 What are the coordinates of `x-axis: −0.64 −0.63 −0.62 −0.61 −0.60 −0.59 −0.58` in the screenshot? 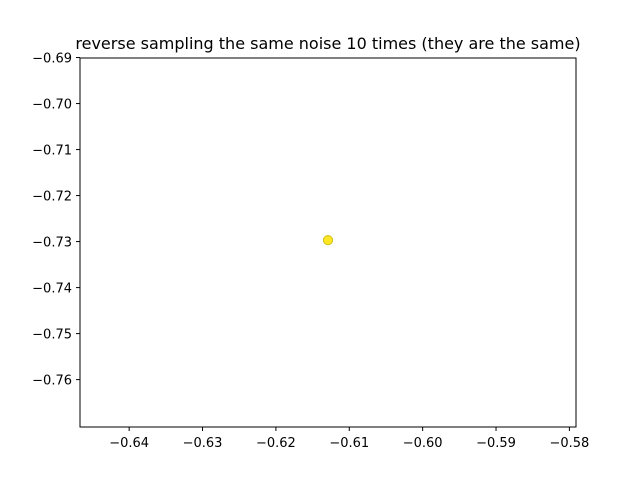 It's located at (349, 439).